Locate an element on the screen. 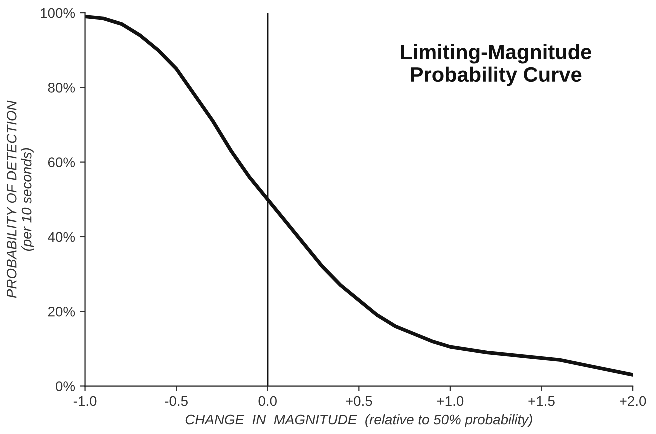 This screenshot has width=656, height=434. x-tick-label: +0.5 is located at coordinates (359, 401).